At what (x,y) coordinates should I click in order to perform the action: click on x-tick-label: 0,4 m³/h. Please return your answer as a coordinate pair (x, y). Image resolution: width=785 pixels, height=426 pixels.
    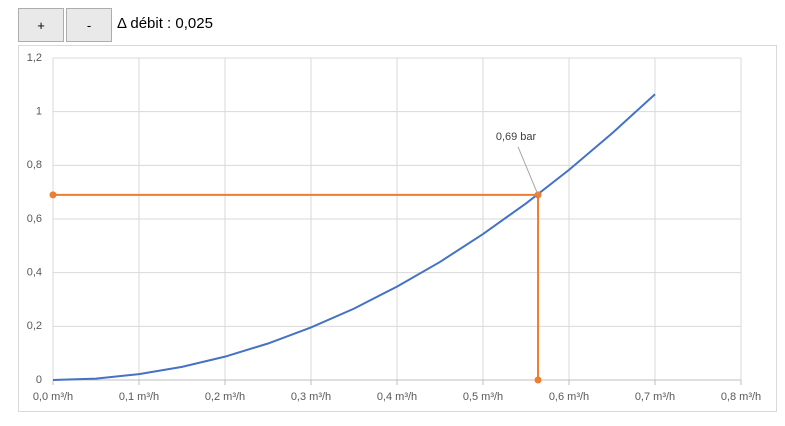
    Looking at the image, I should click on (397, 397).